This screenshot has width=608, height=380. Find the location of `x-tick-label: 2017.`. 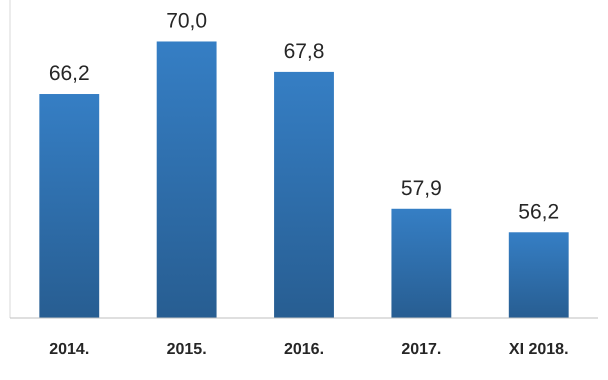

x-tick-label: 2017. is located at coordinates (421, 349).